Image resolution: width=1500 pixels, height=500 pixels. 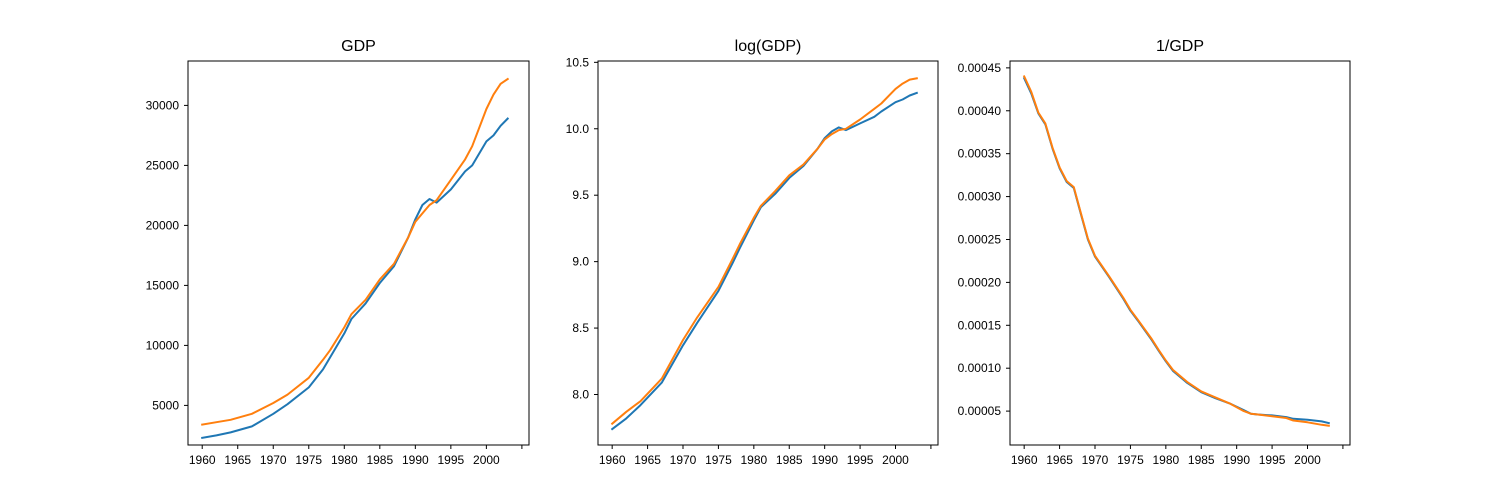 What do you see at coordinates (163, 225) in the screenshot?
I see `y-tick-label: 20000` at bounding box center [163, 225].